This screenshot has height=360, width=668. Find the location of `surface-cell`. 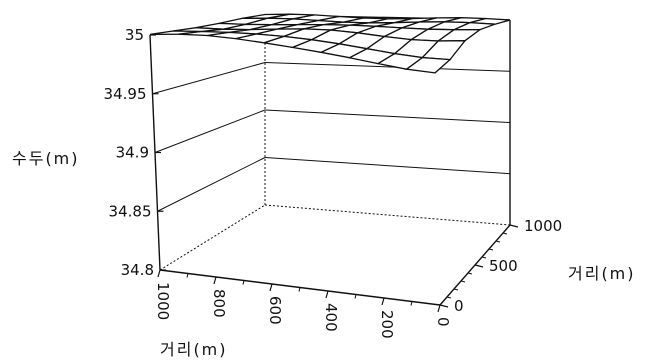

surface-cell is located at coordinates (175, 33).